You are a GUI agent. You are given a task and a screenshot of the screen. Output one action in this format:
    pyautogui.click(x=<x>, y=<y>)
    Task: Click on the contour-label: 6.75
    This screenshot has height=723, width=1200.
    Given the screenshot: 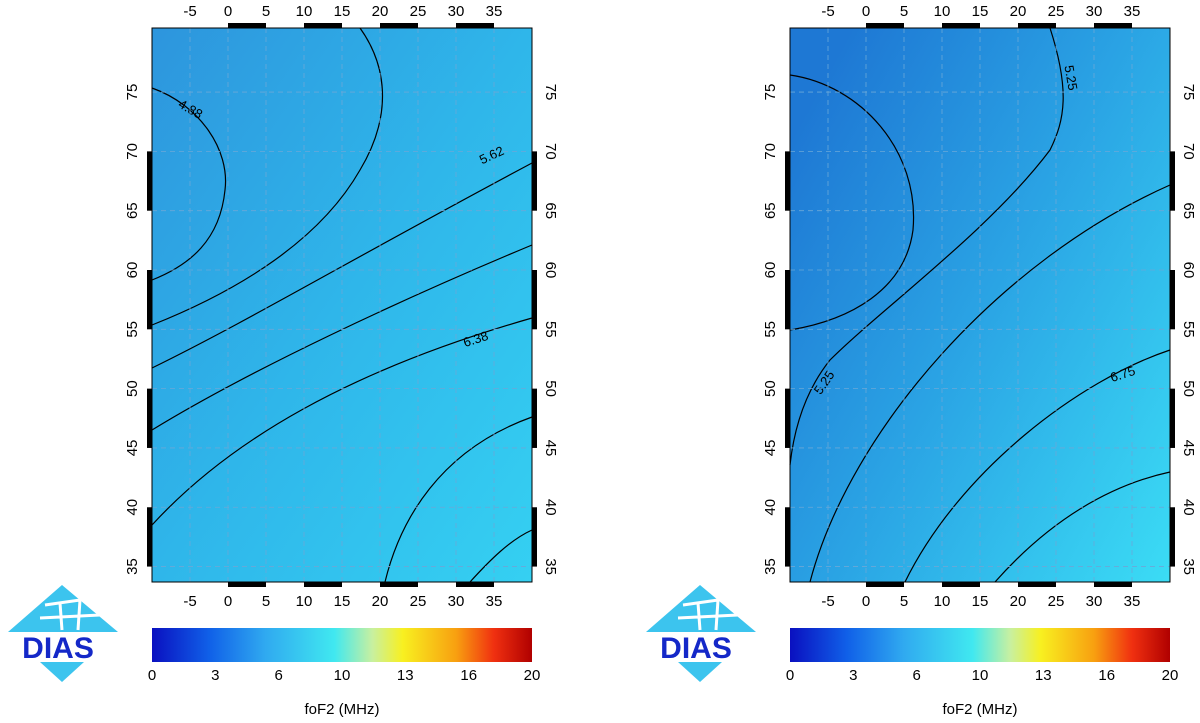 What is the action you would take?
    pyautogui.click(x=1122, y=374)
    